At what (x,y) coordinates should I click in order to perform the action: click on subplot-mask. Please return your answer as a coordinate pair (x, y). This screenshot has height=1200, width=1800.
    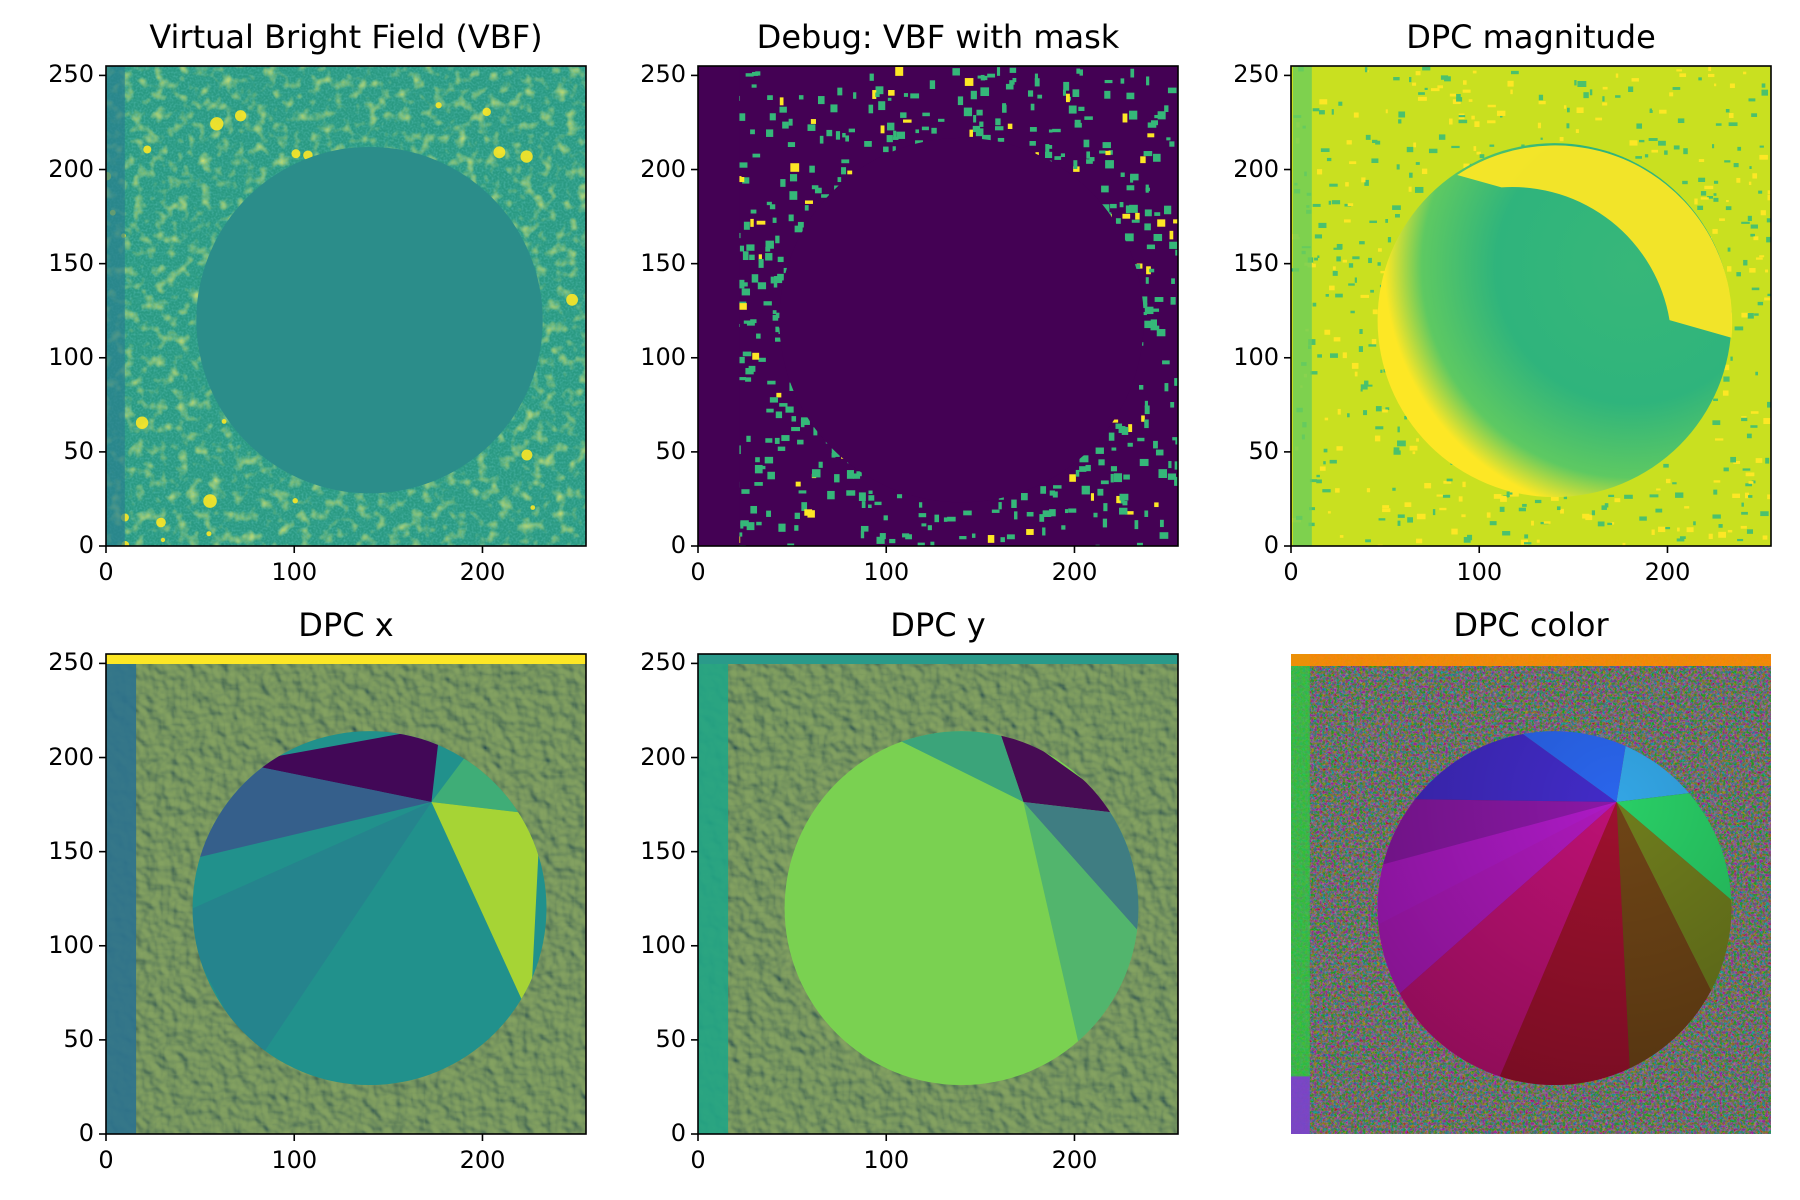
    Looking at the image, I should click on (935, 309).